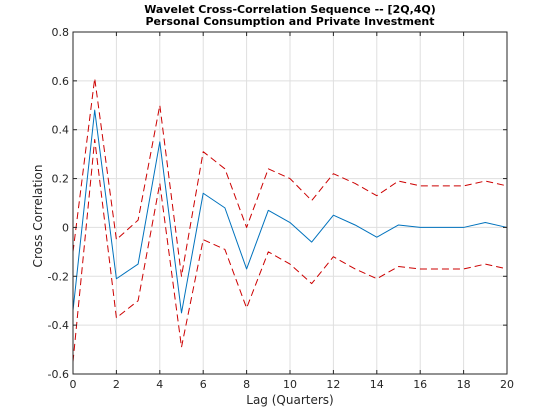  What do you see at coordinates (333, 384) in the screenshot?
I see `x-tick-label: 12` at bounding box center [333, 384].